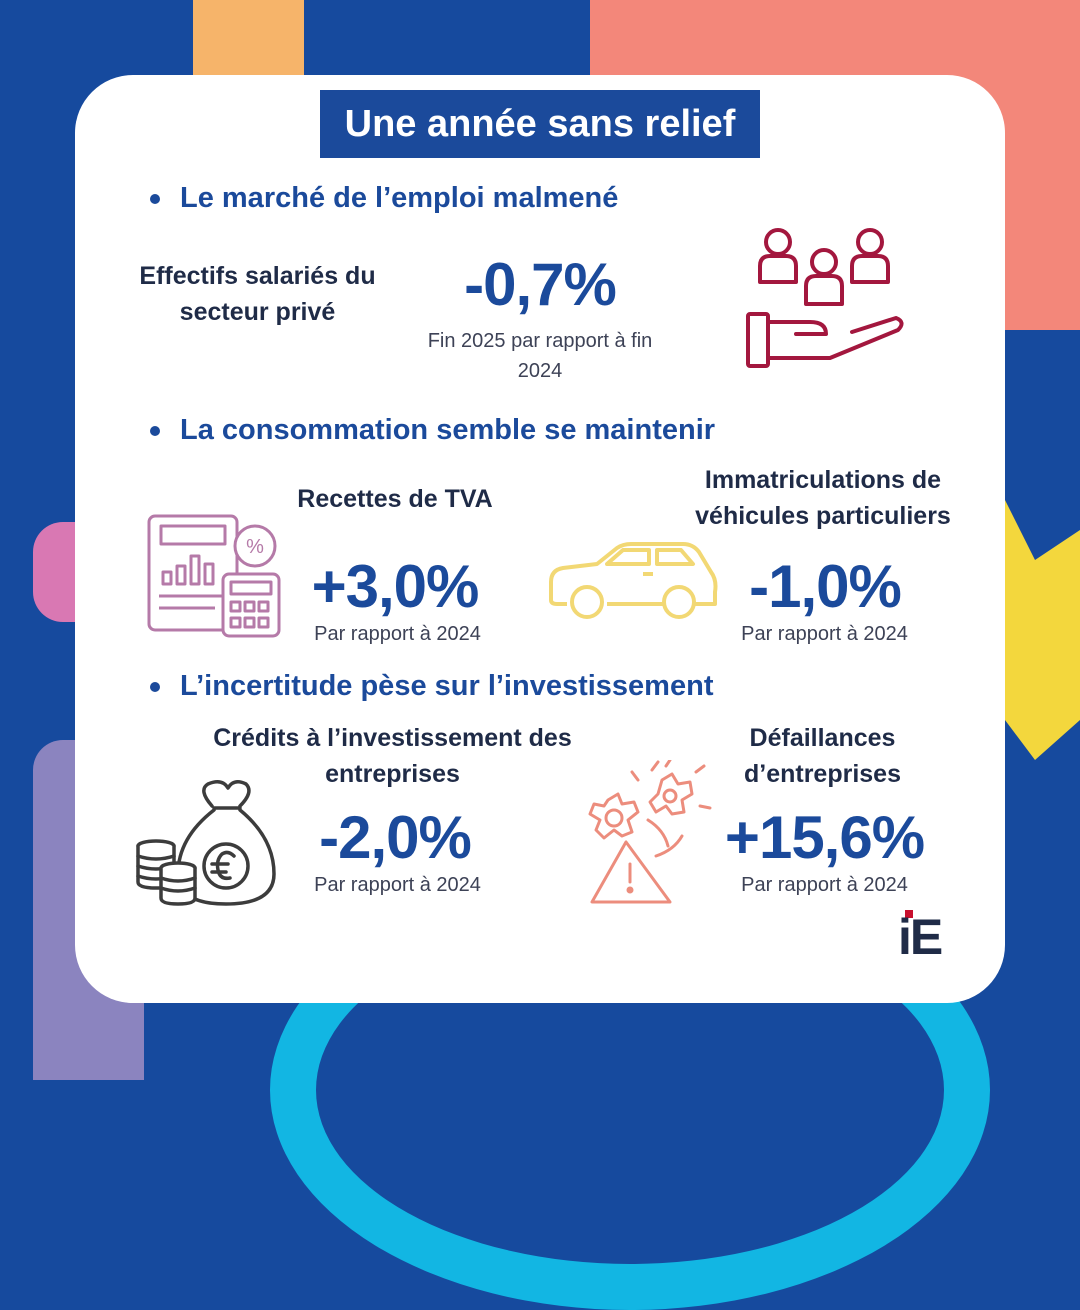  Describe the element at coordinates (920, 937) in the screenshot. I see `logo-text: iE` at that location.